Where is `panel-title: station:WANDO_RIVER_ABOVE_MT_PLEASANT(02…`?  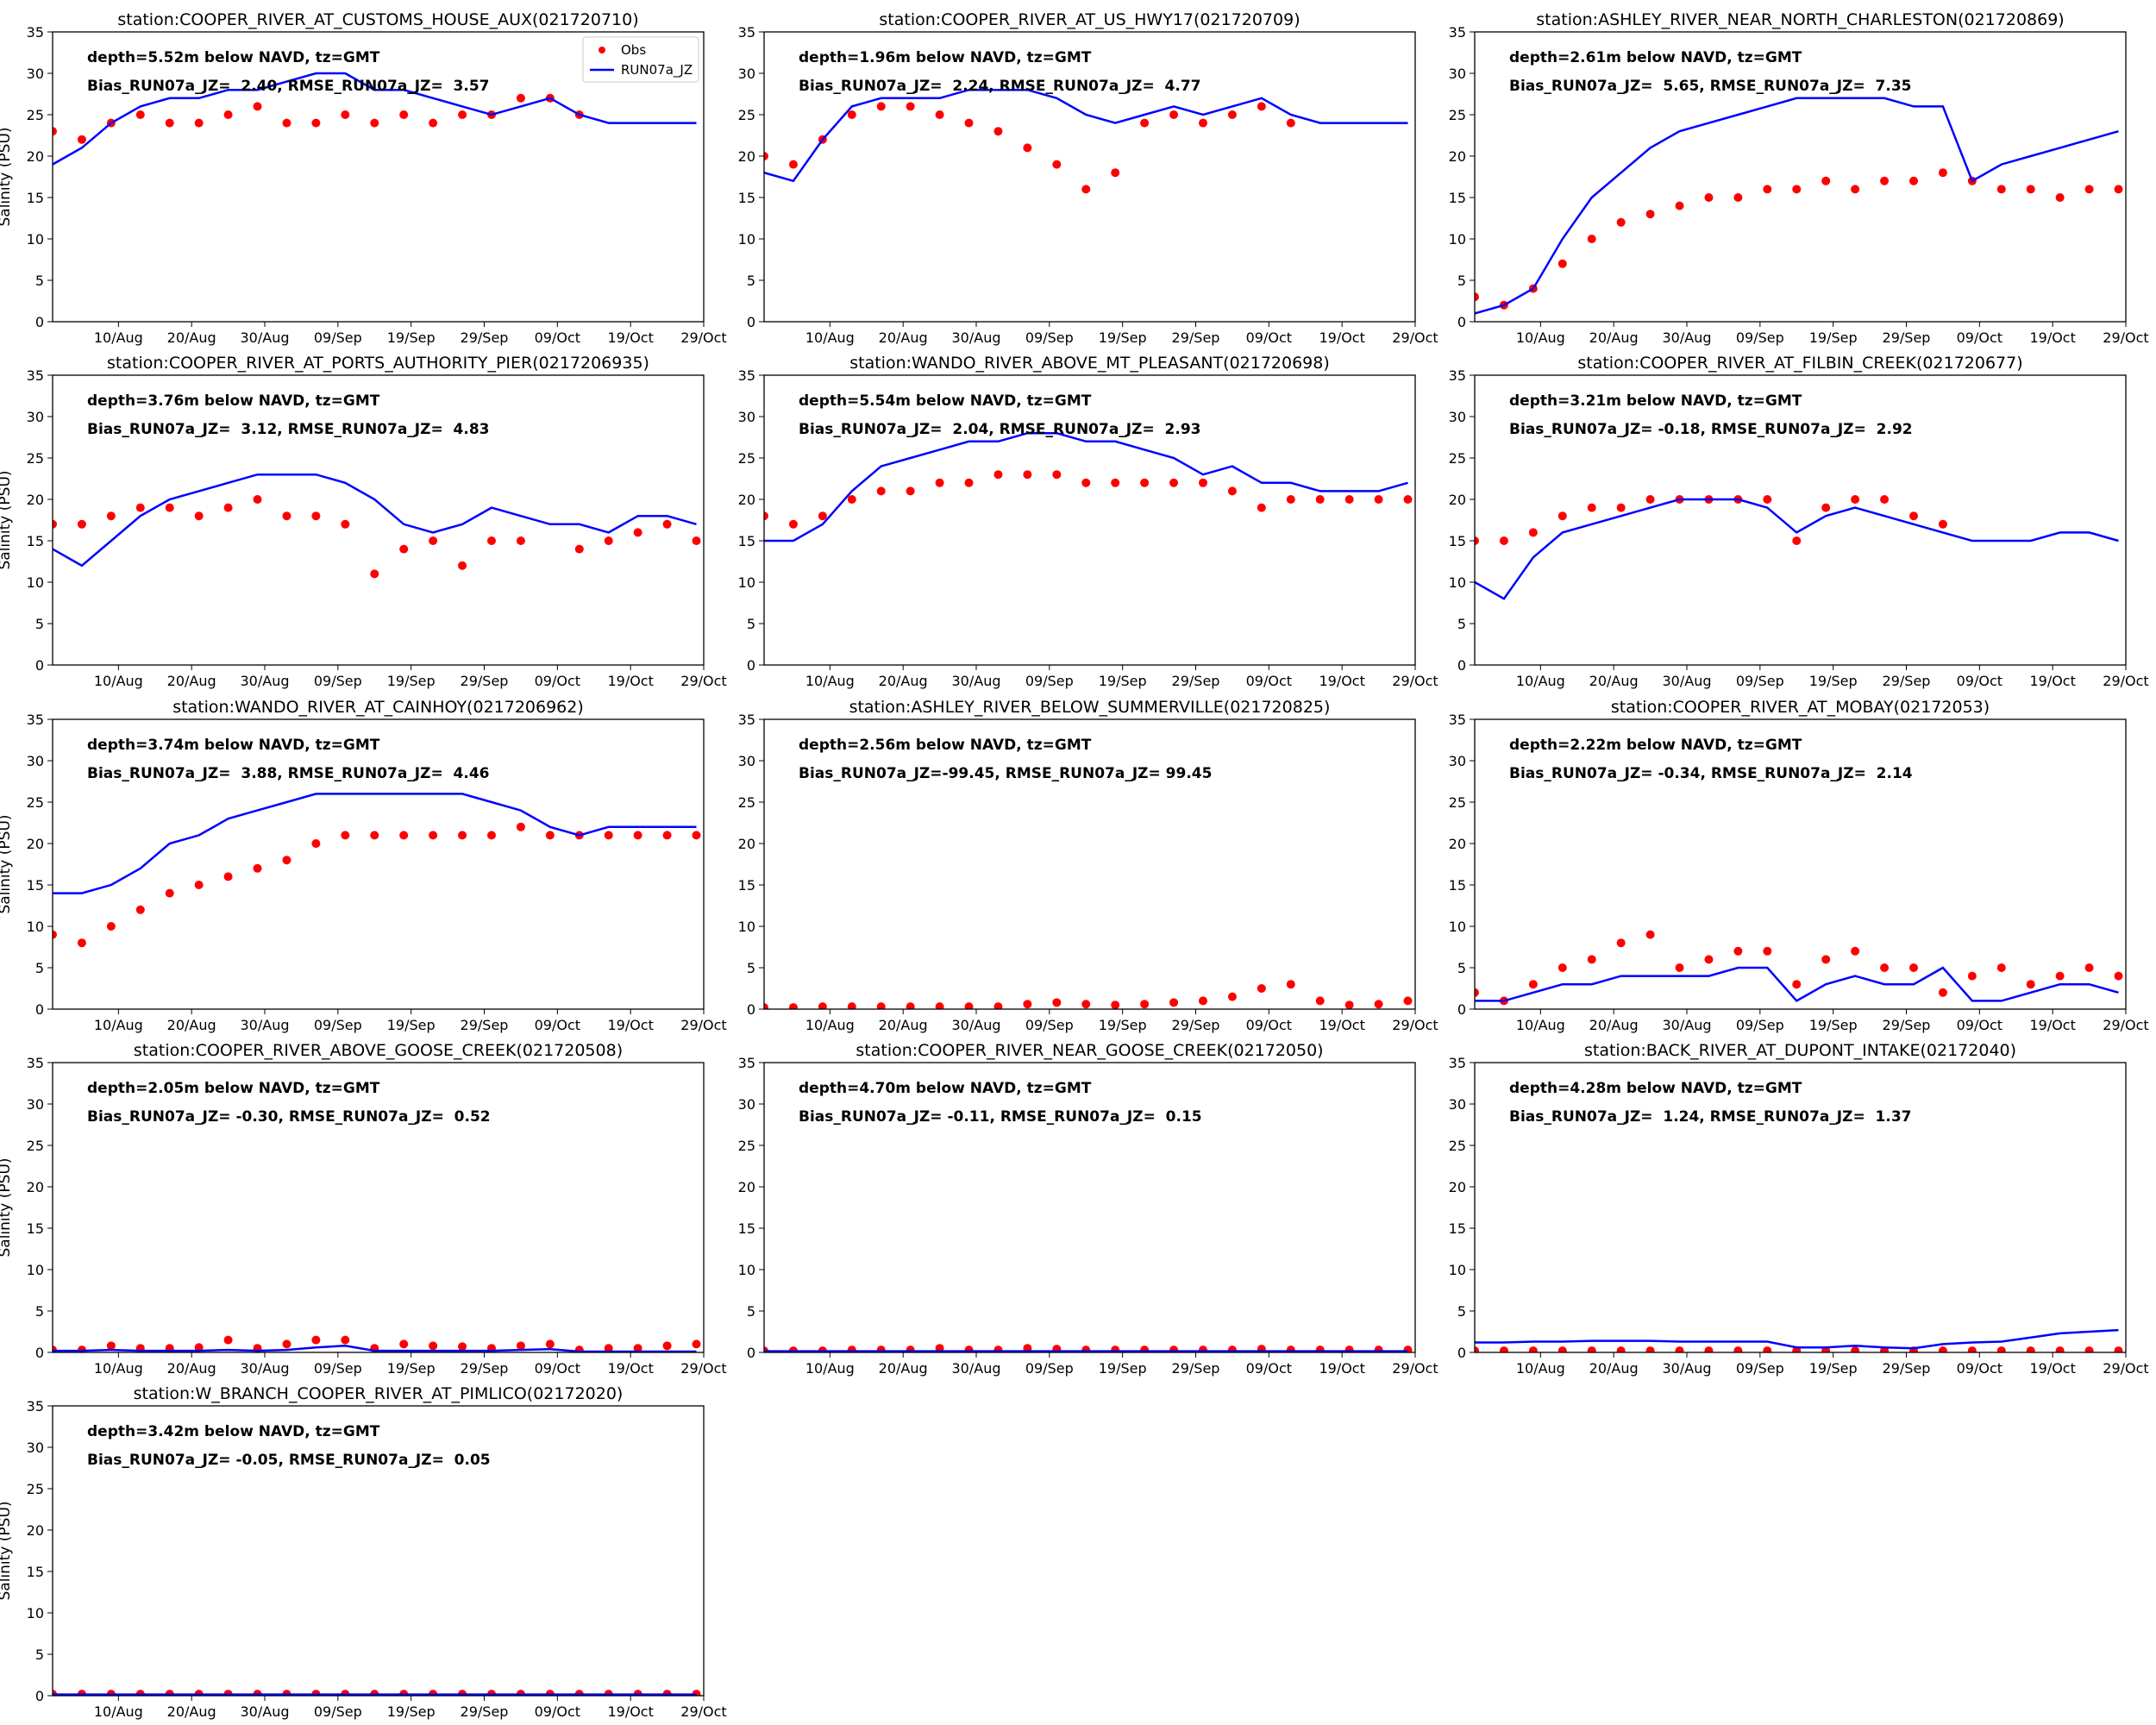
panel-title: station:WANDO_RIVER_ABOVE_MT_PLEASANT(02… is located at coordinates (1089, 364).